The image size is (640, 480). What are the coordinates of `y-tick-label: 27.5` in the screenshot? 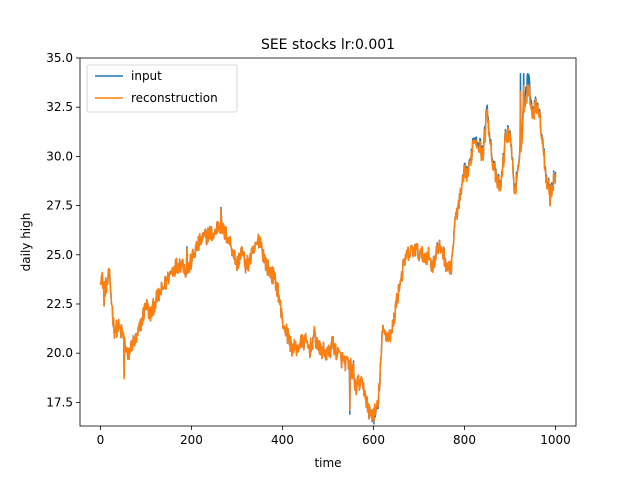 It's located at (59, 206).